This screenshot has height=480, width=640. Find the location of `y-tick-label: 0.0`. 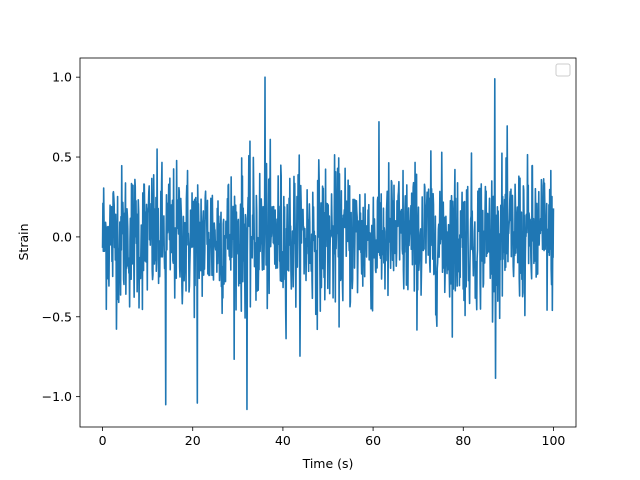

y-tick-label: 0.0 is located at coordinates (62, 236).